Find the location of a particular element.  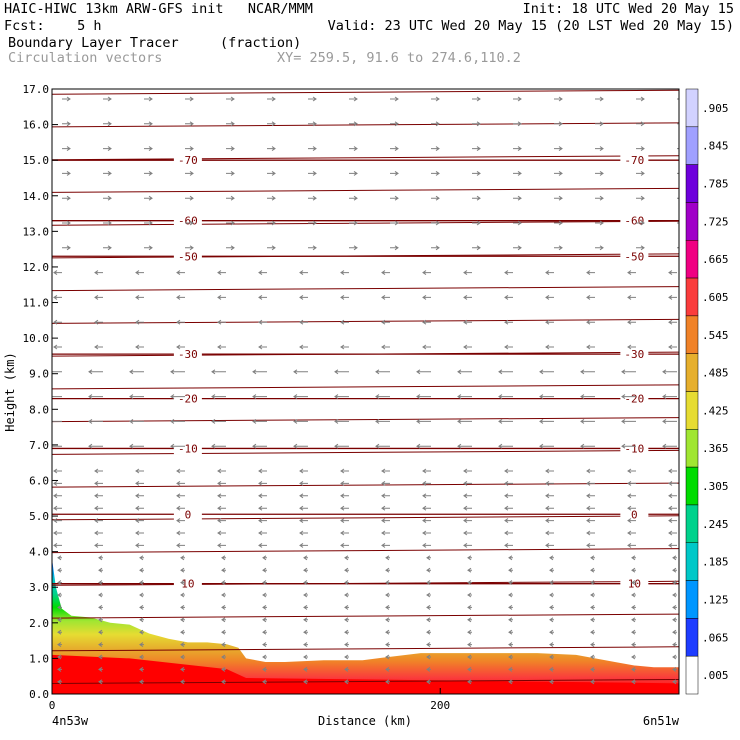

colorbar-label: .005 is located at coordinates (715, 675).